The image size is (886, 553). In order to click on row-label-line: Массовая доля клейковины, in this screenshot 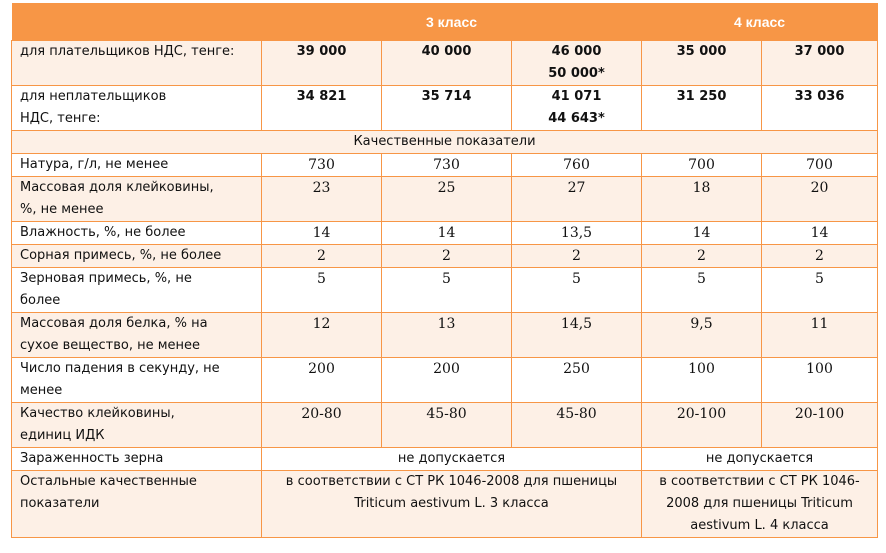, I will do `click(117, 187)`.